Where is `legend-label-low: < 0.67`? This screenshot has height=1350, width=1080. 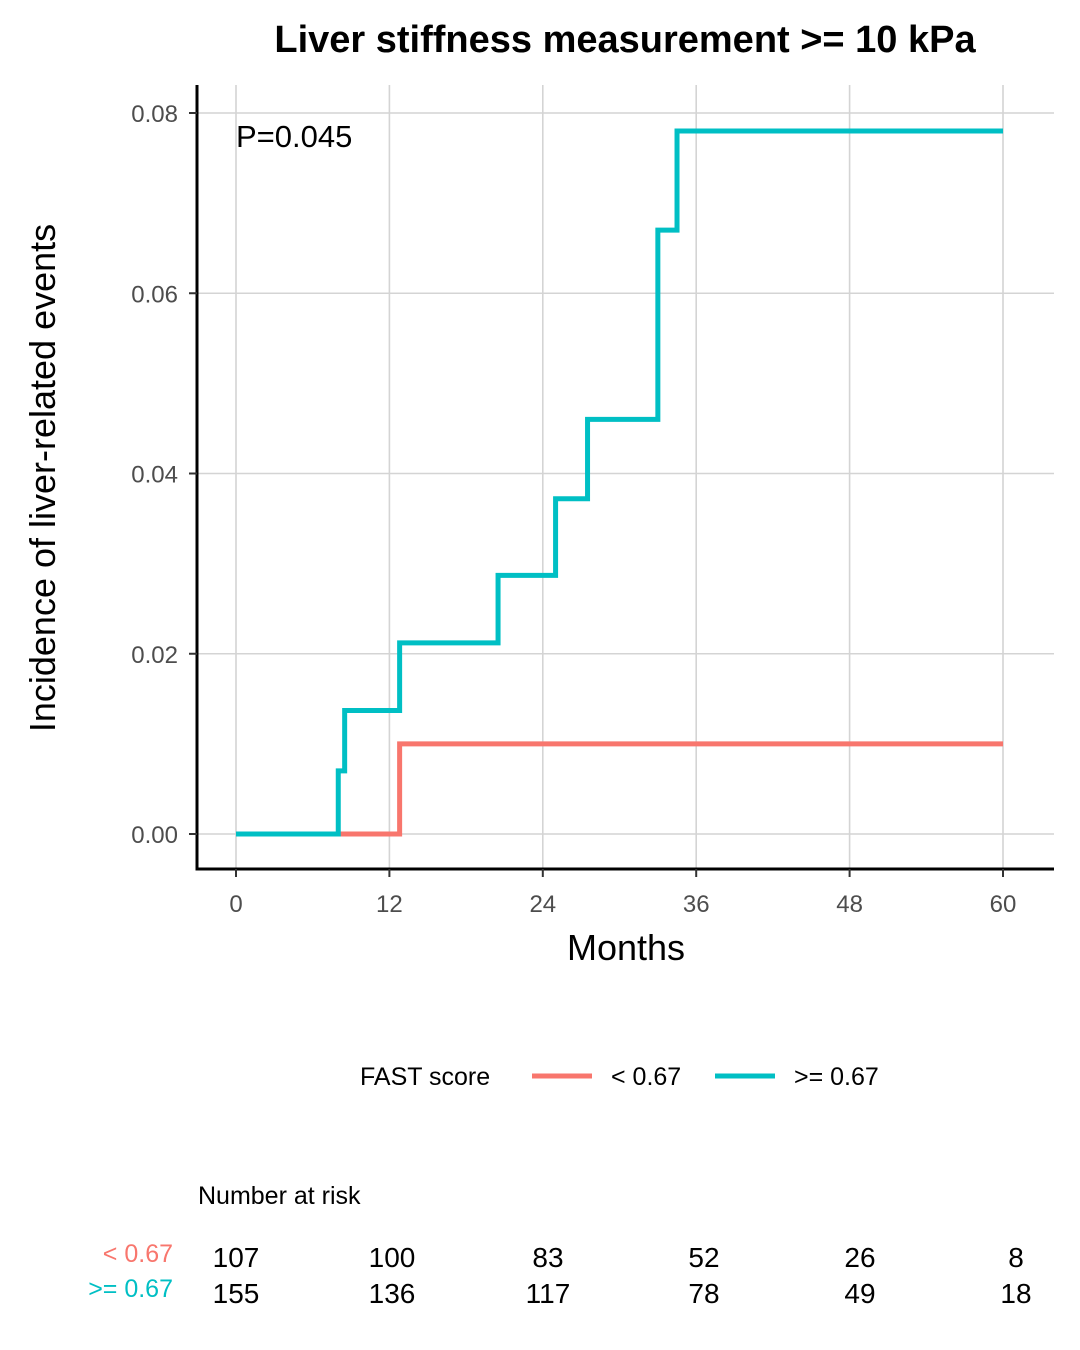
legend-label-low: < 0.67 is located at coordinates (646, 1077).